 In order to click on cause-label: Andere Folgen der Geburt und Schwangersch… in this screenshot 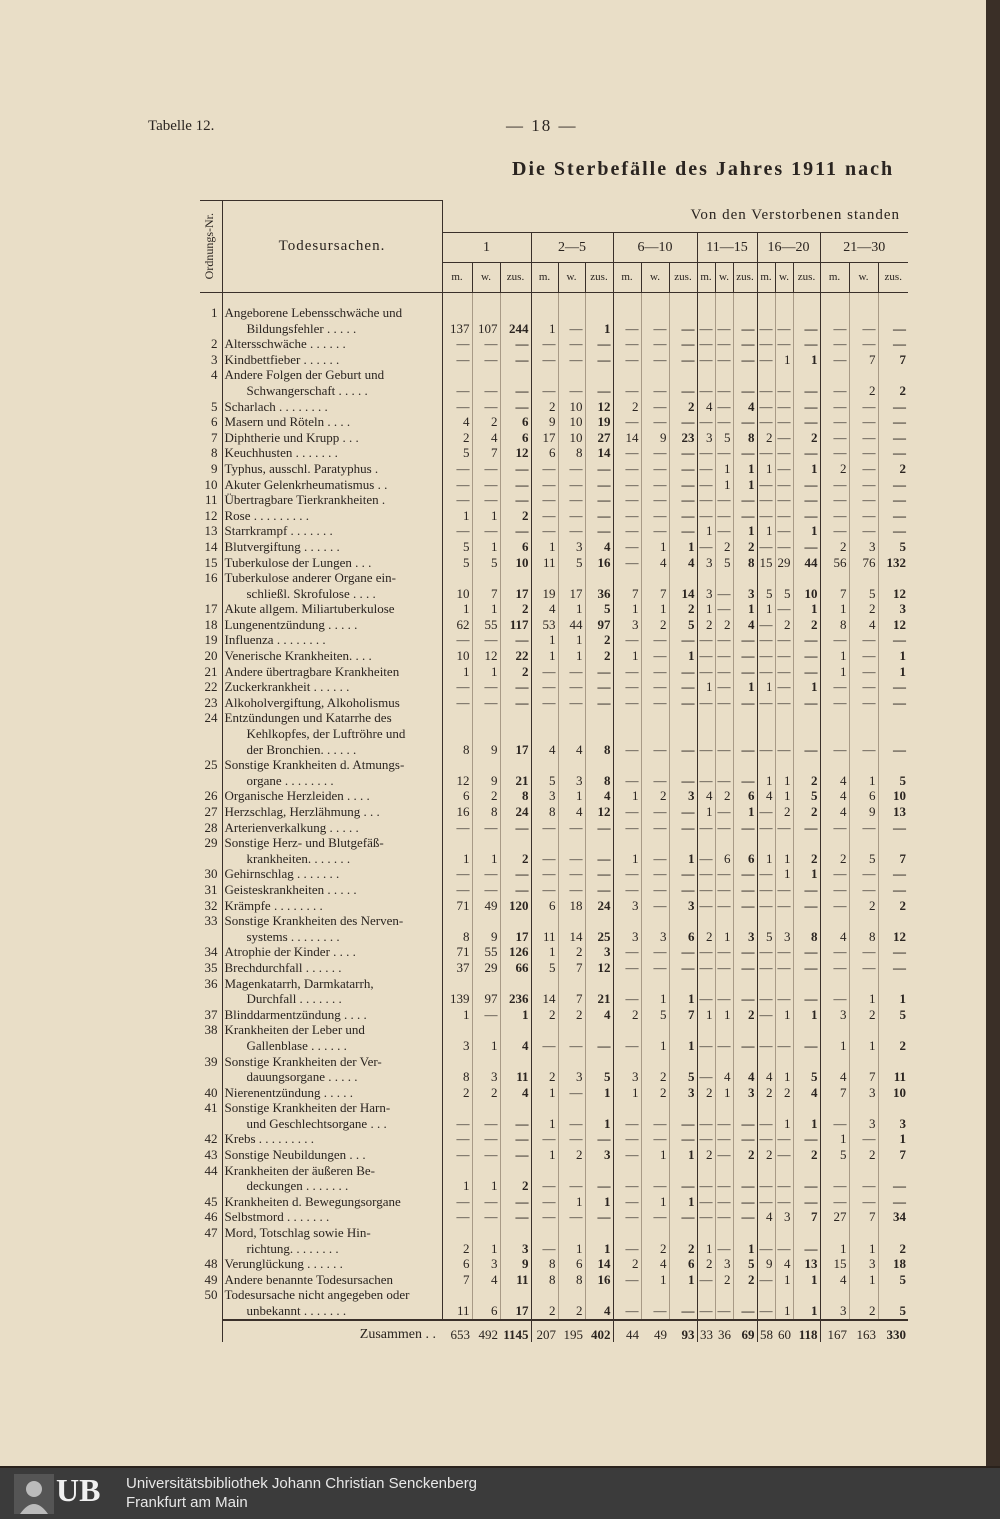, I will do `click(332, 383)`.